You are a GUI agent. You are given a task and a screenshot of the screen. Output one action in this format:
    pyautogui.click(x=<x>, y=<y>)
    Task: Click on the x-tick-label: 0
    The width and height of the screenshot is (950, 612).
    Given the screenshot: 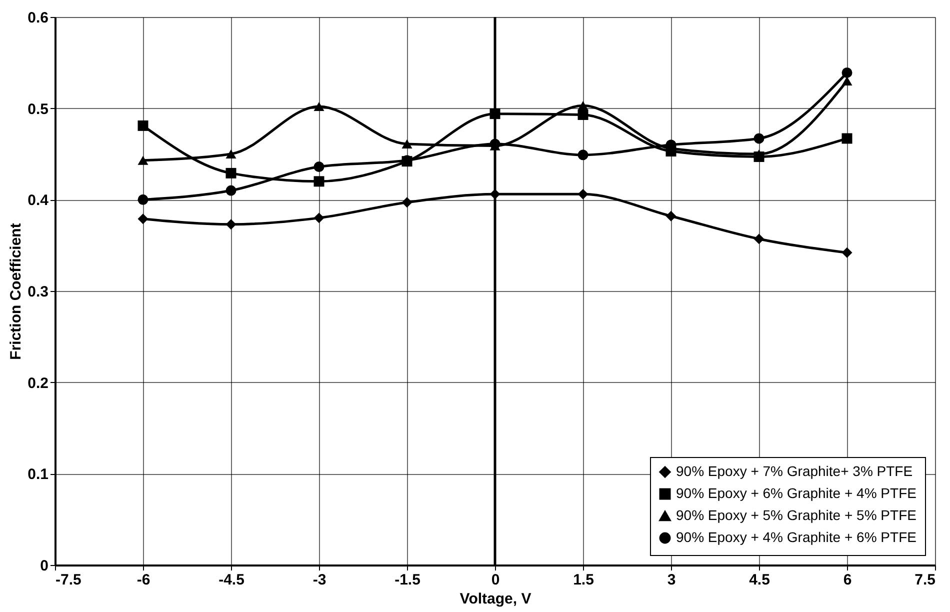 What is the action you would take?
    pyautogui.click(x=495, y=580)
    